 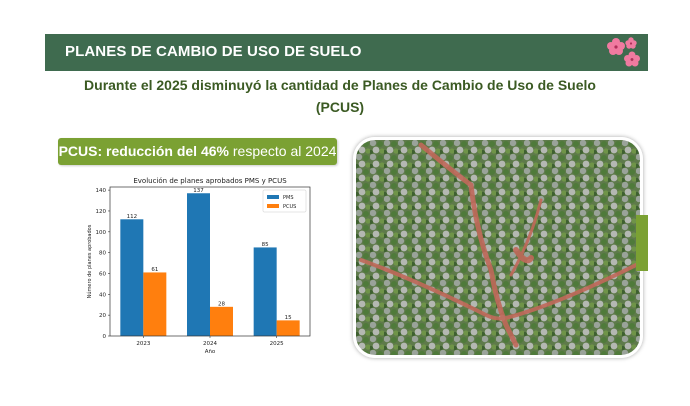 I want to click on y-tick-label: 100, so click(x=101, y=233).